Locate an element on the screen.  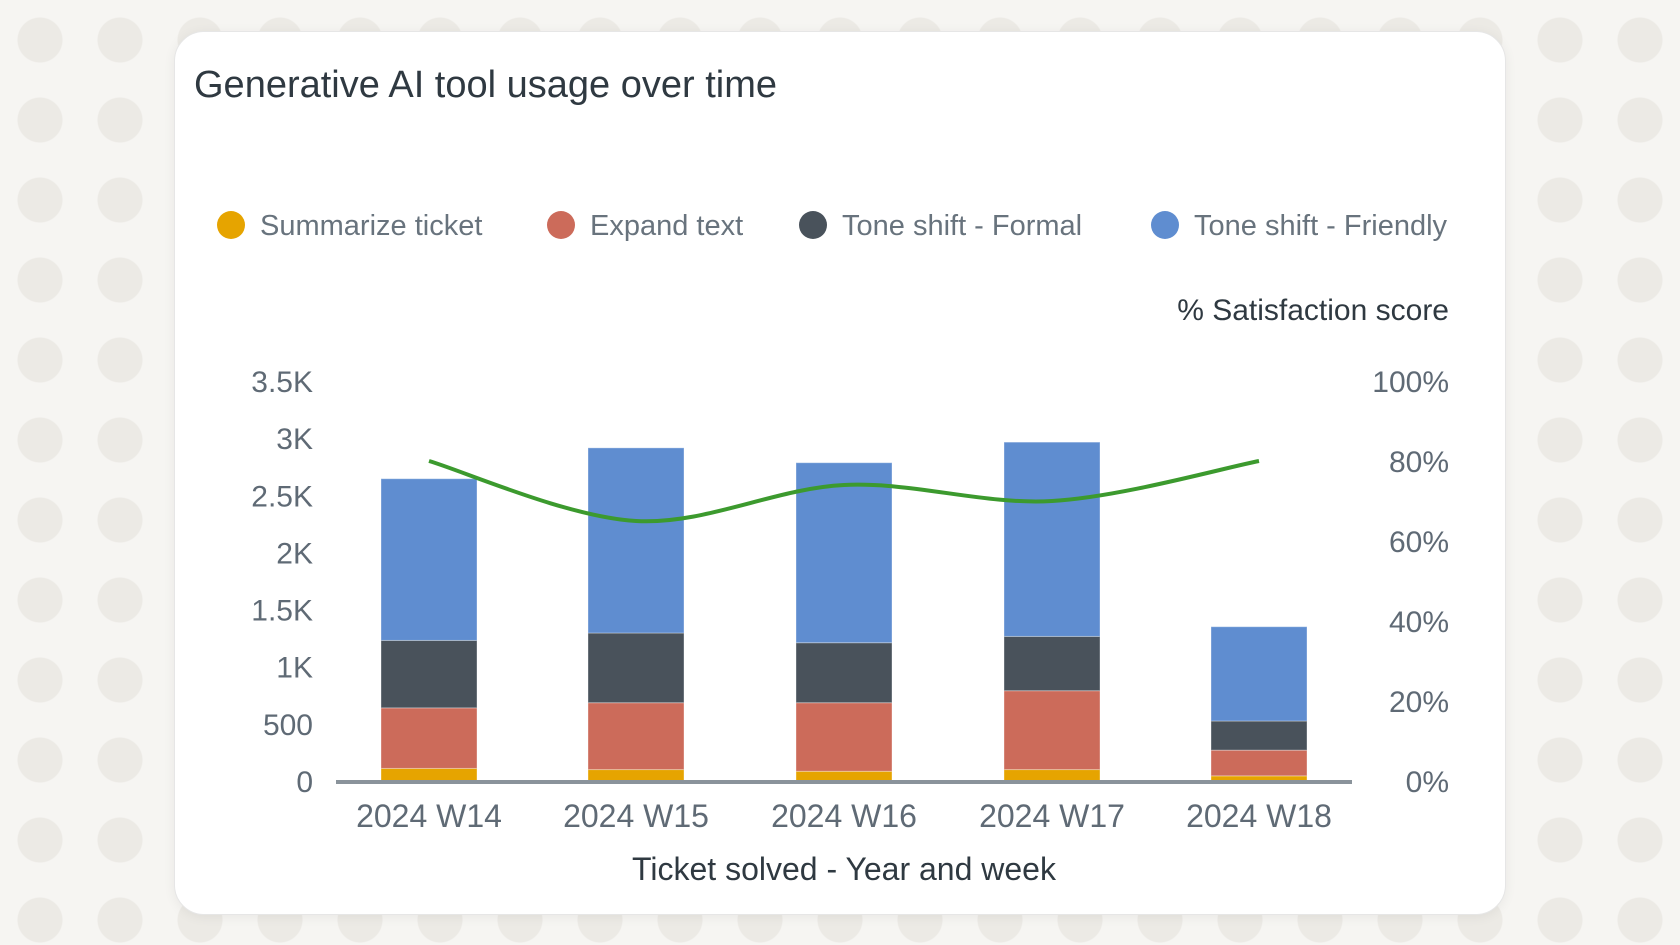
y2-tick-label: 0% is located at coordinates (1427, 782).